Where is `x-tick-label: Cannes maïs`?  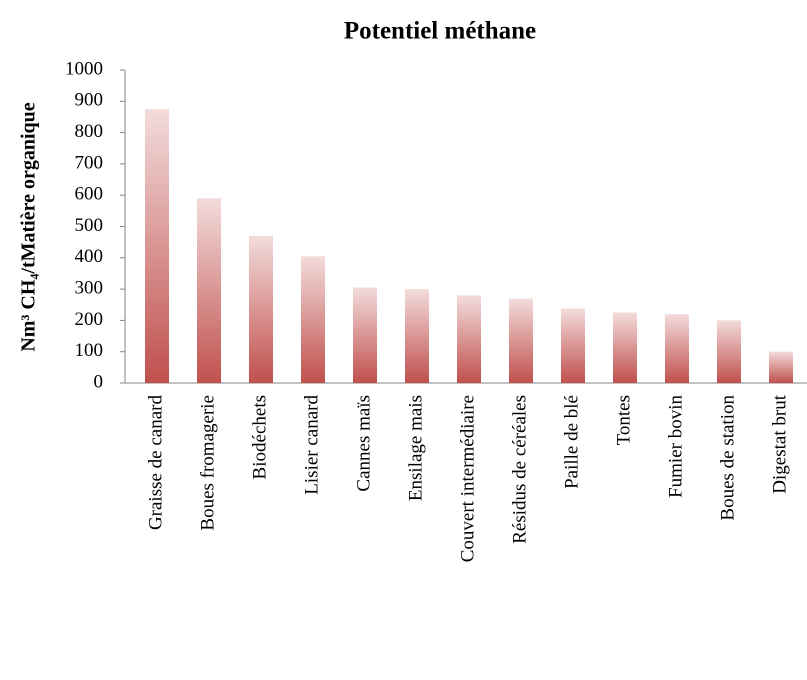
x-tick-label: Cannes maïs is located at coordinates (363, 443).